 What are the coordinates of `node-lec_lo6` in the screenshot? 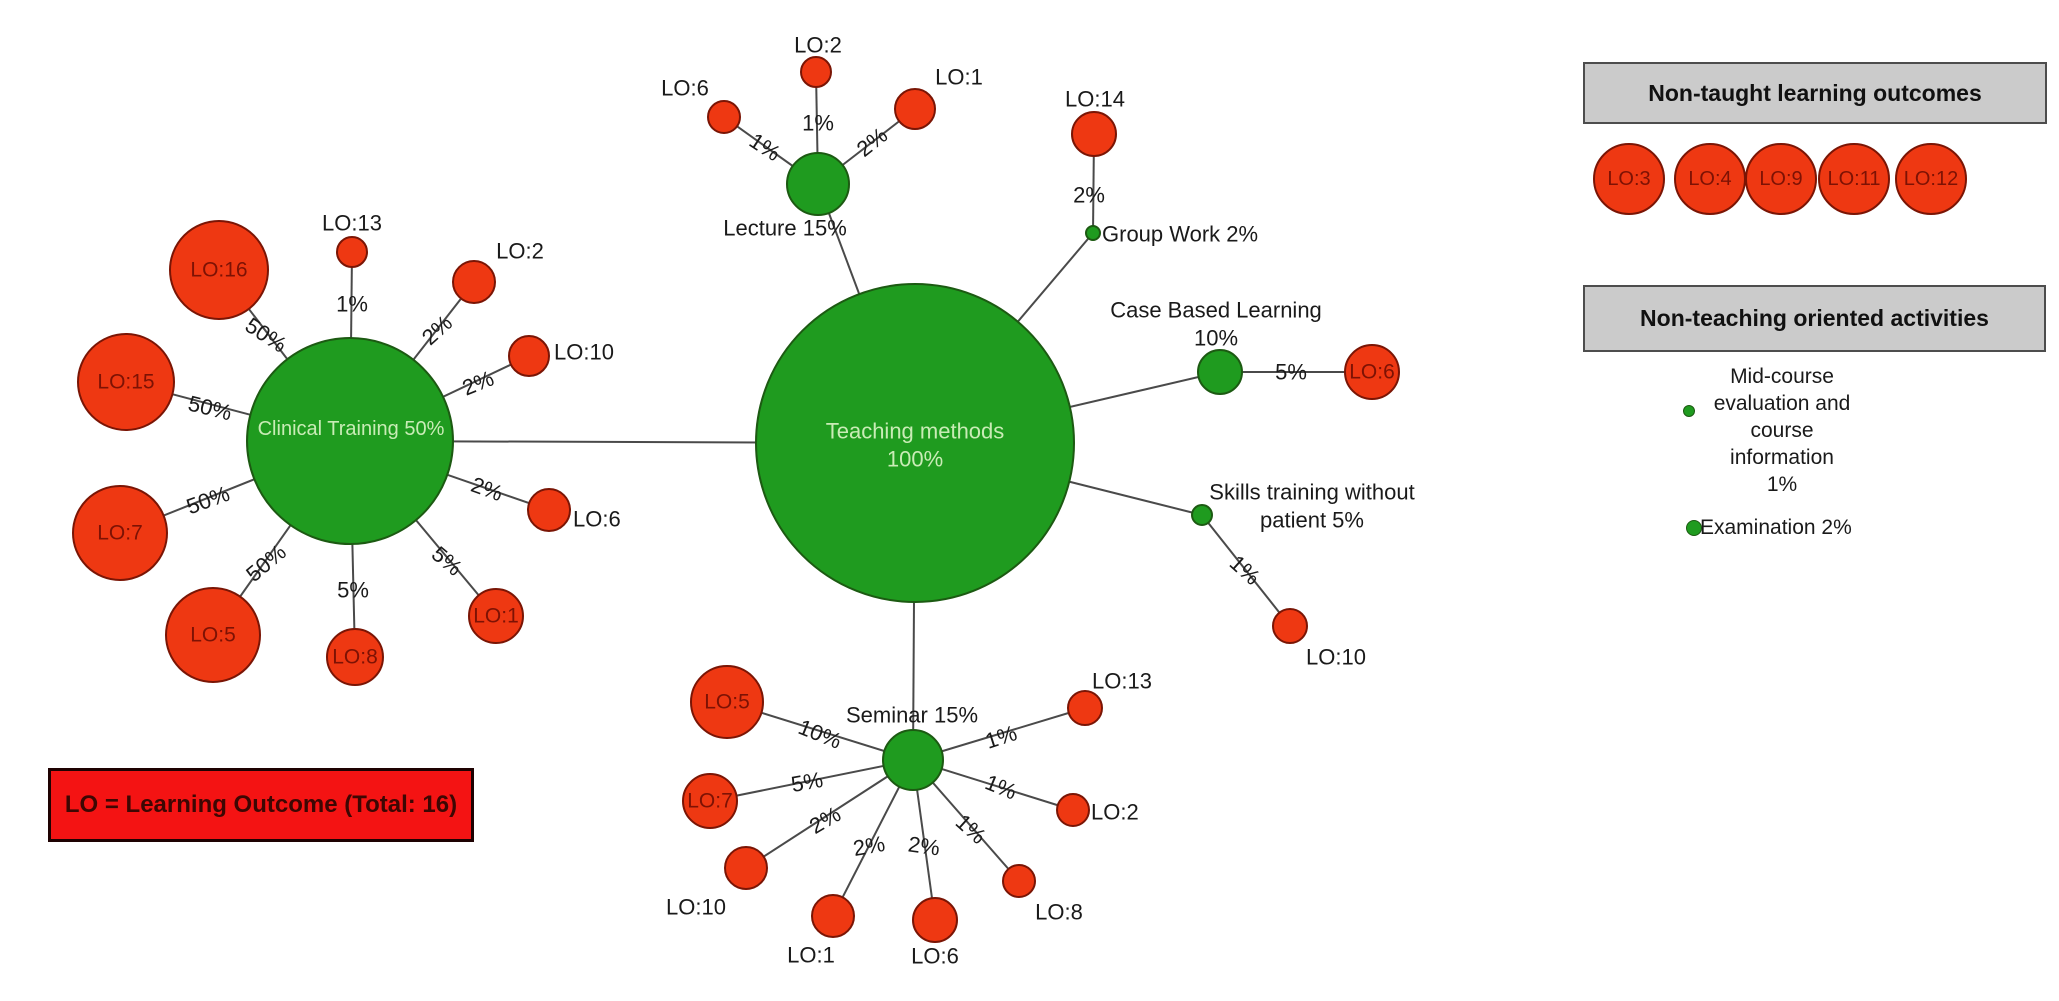 It's located at (724, 117).